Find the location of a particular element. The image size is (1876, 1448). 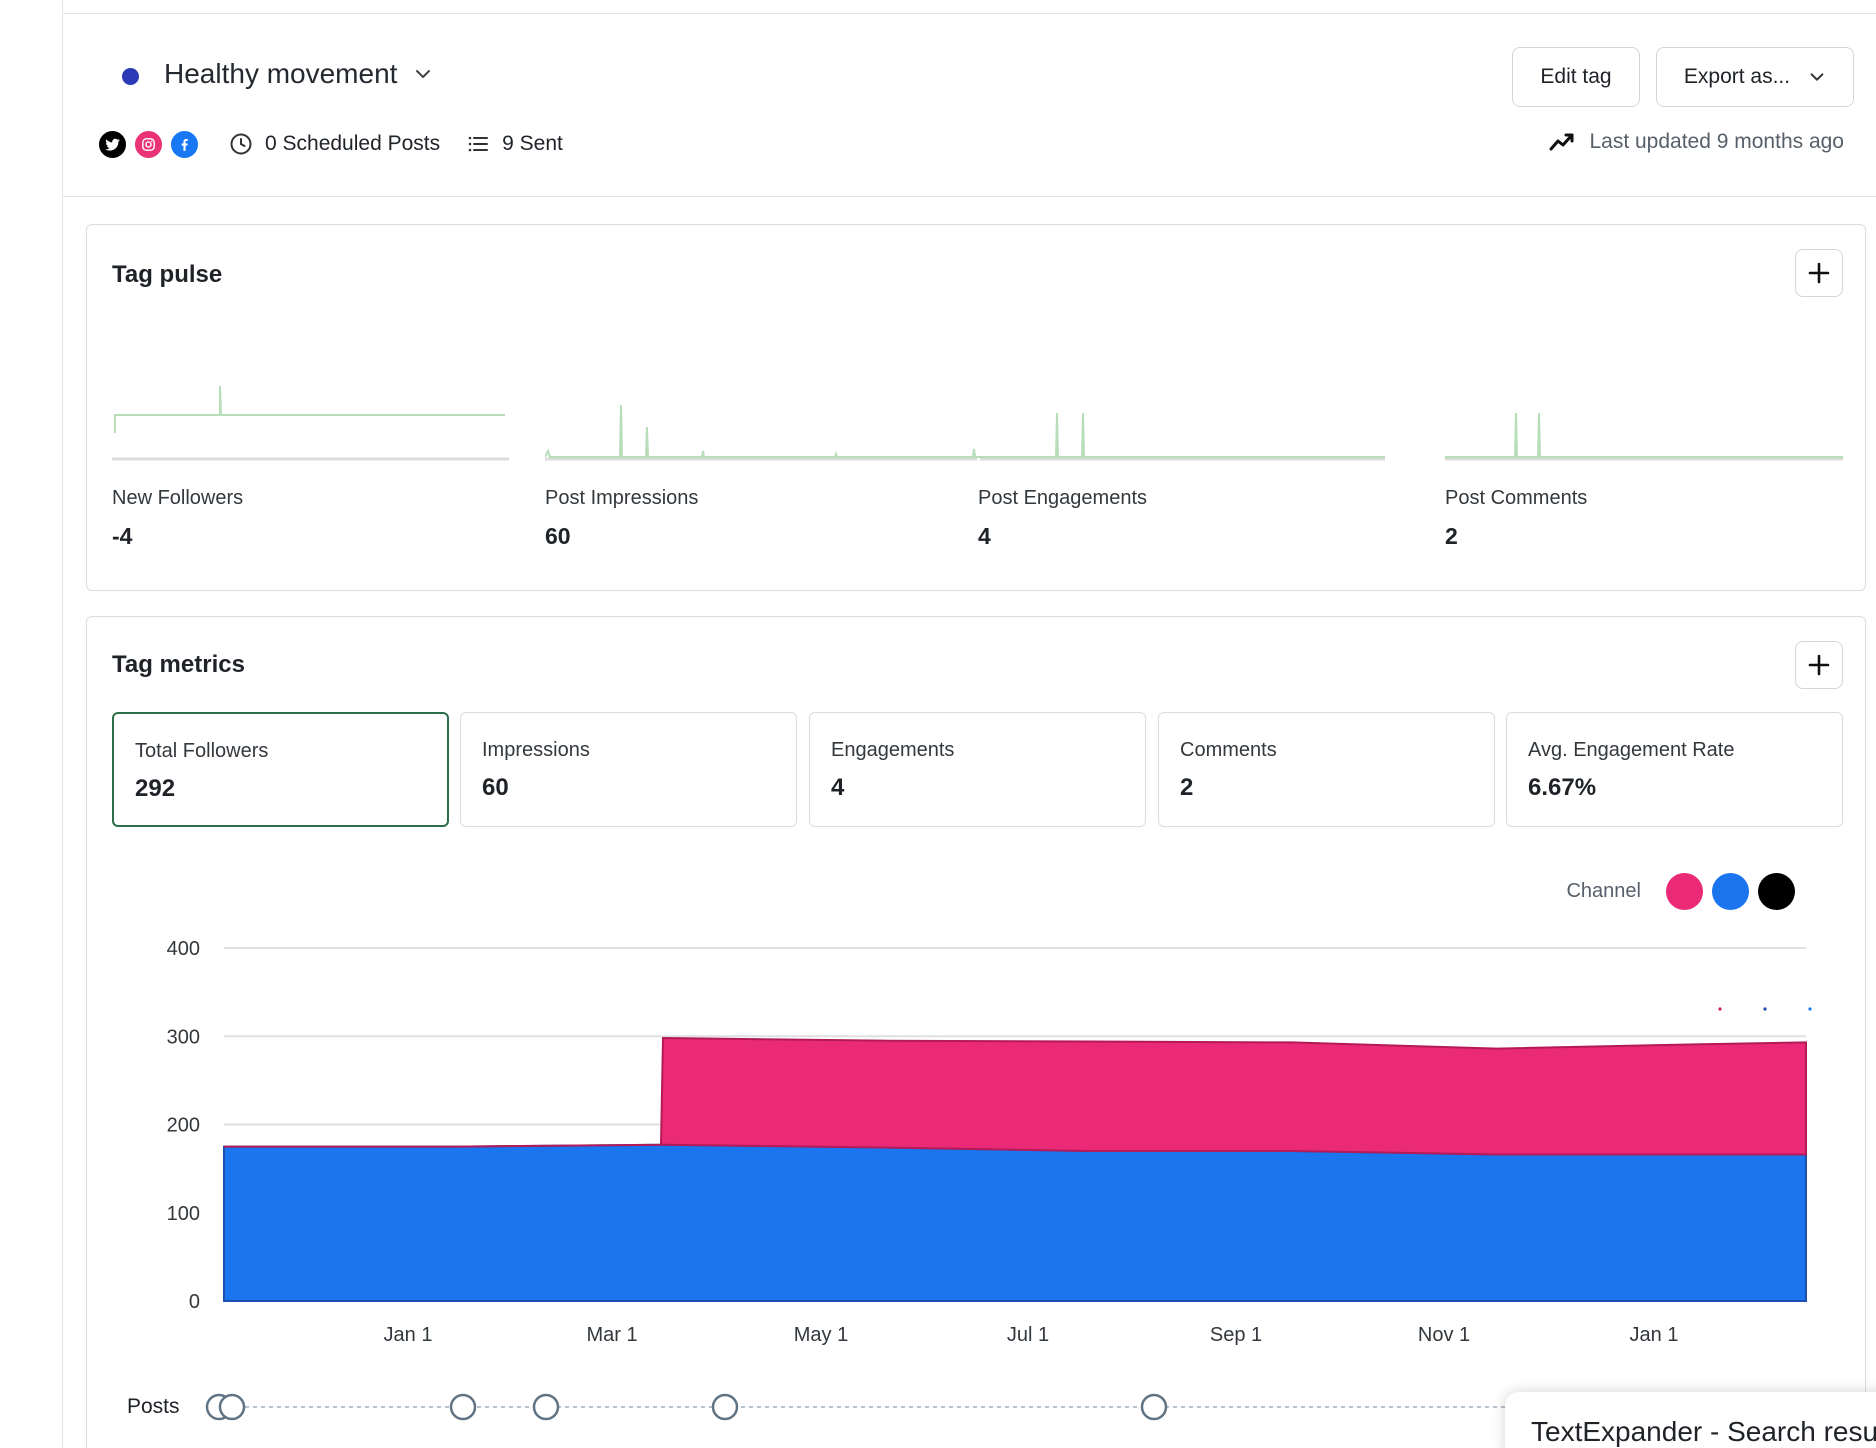

scheduled-posts: 0 Scheduled Posts is located at coordinates (334, 144).